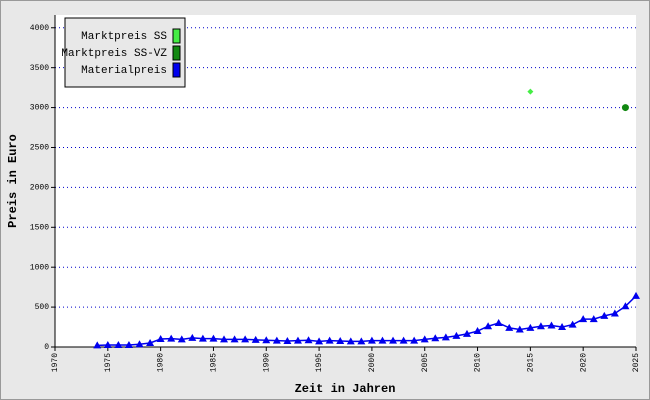  Describe the element at coordinates (124, 71) in the screenshot. I see `legend-label: Materialpreis` at that location.